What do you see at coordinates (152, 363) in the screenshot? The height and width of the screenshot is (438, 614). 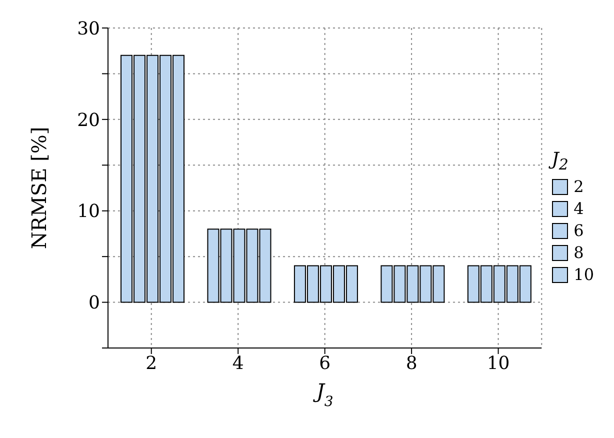 I see `x-tick-label: 2` at bounding box center [152, 363].